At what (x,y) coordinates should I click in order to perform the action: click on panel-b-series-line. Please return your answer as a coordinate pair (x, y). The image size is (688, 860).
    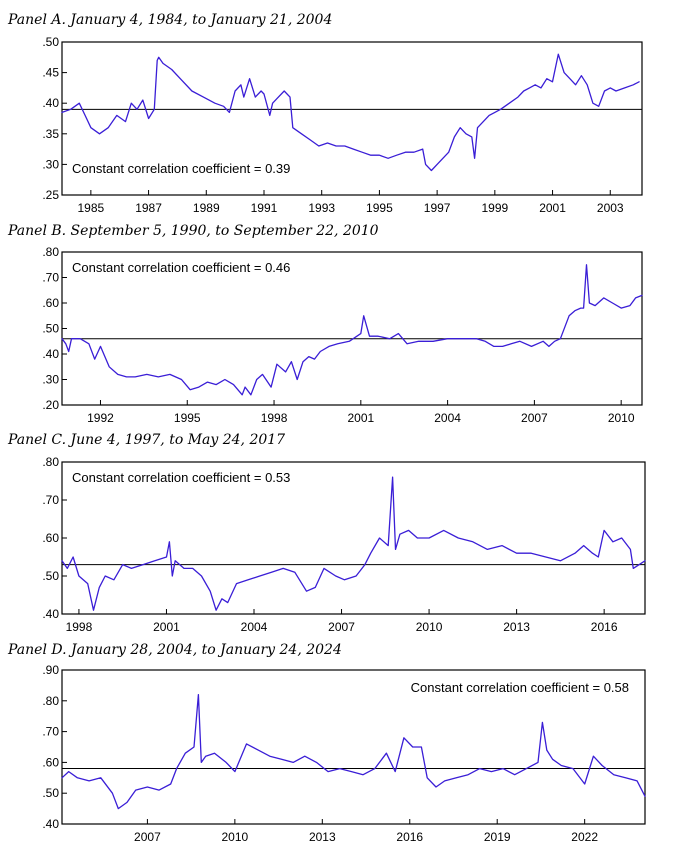
    Looking at the image, I should click on (352, 330).